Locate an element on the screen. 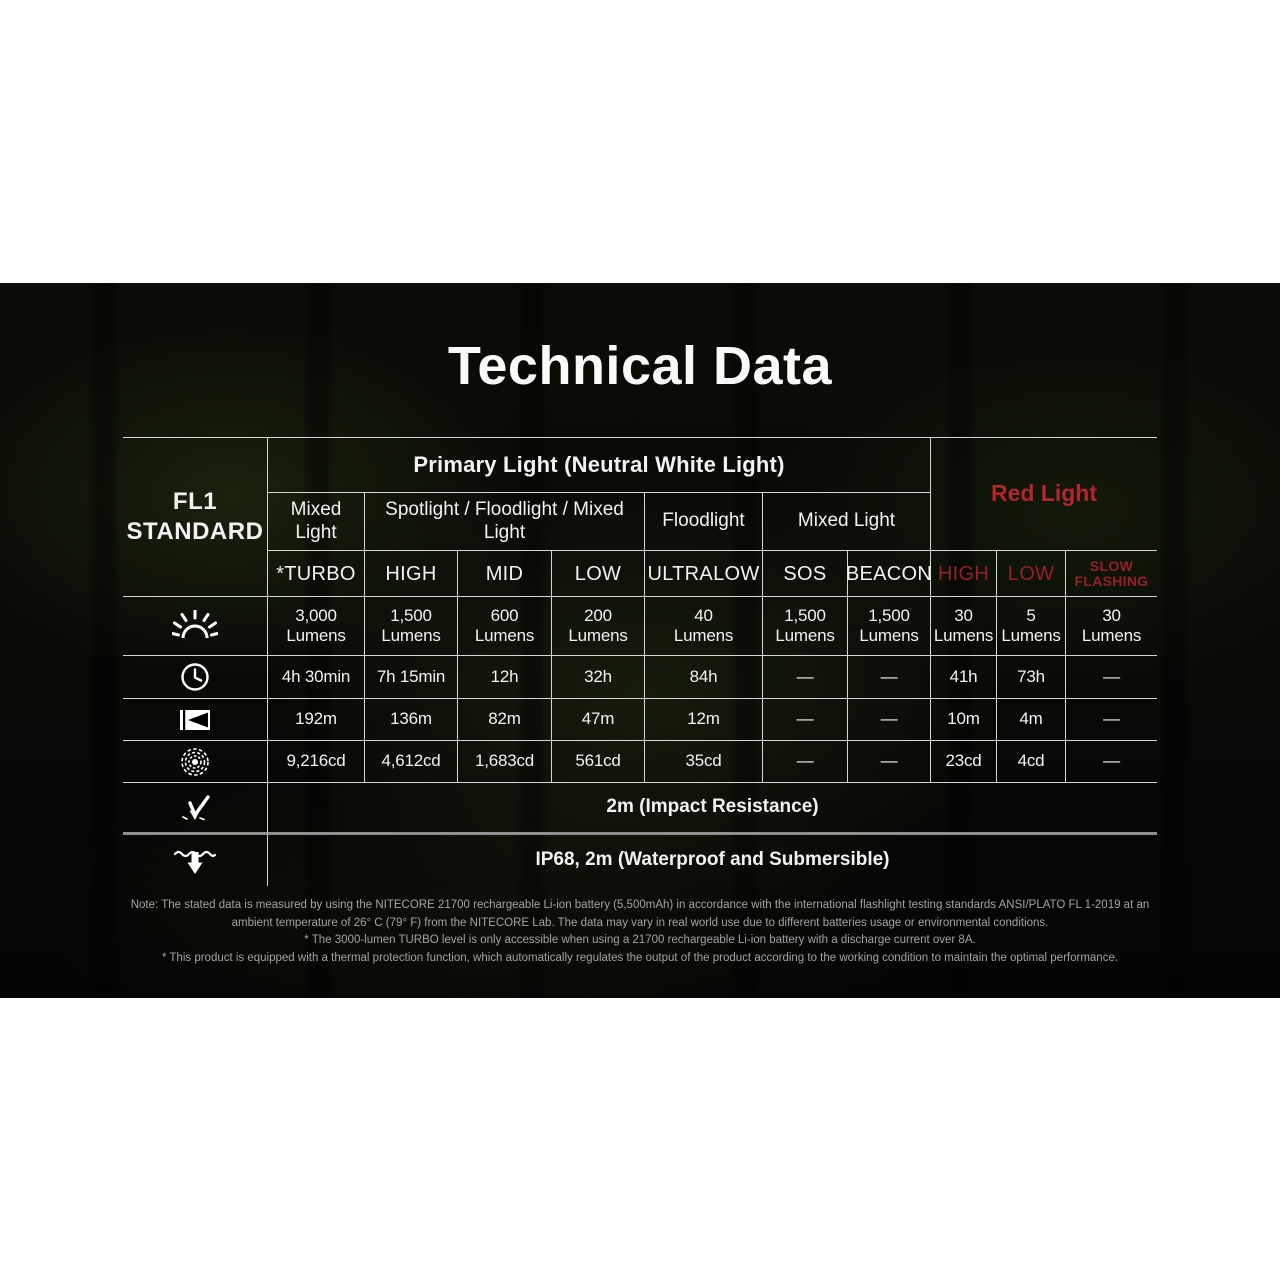 This screenshot has width=1280, height=1280. lumens-cell: 200 Lumens is located at coordinates (598, 626).